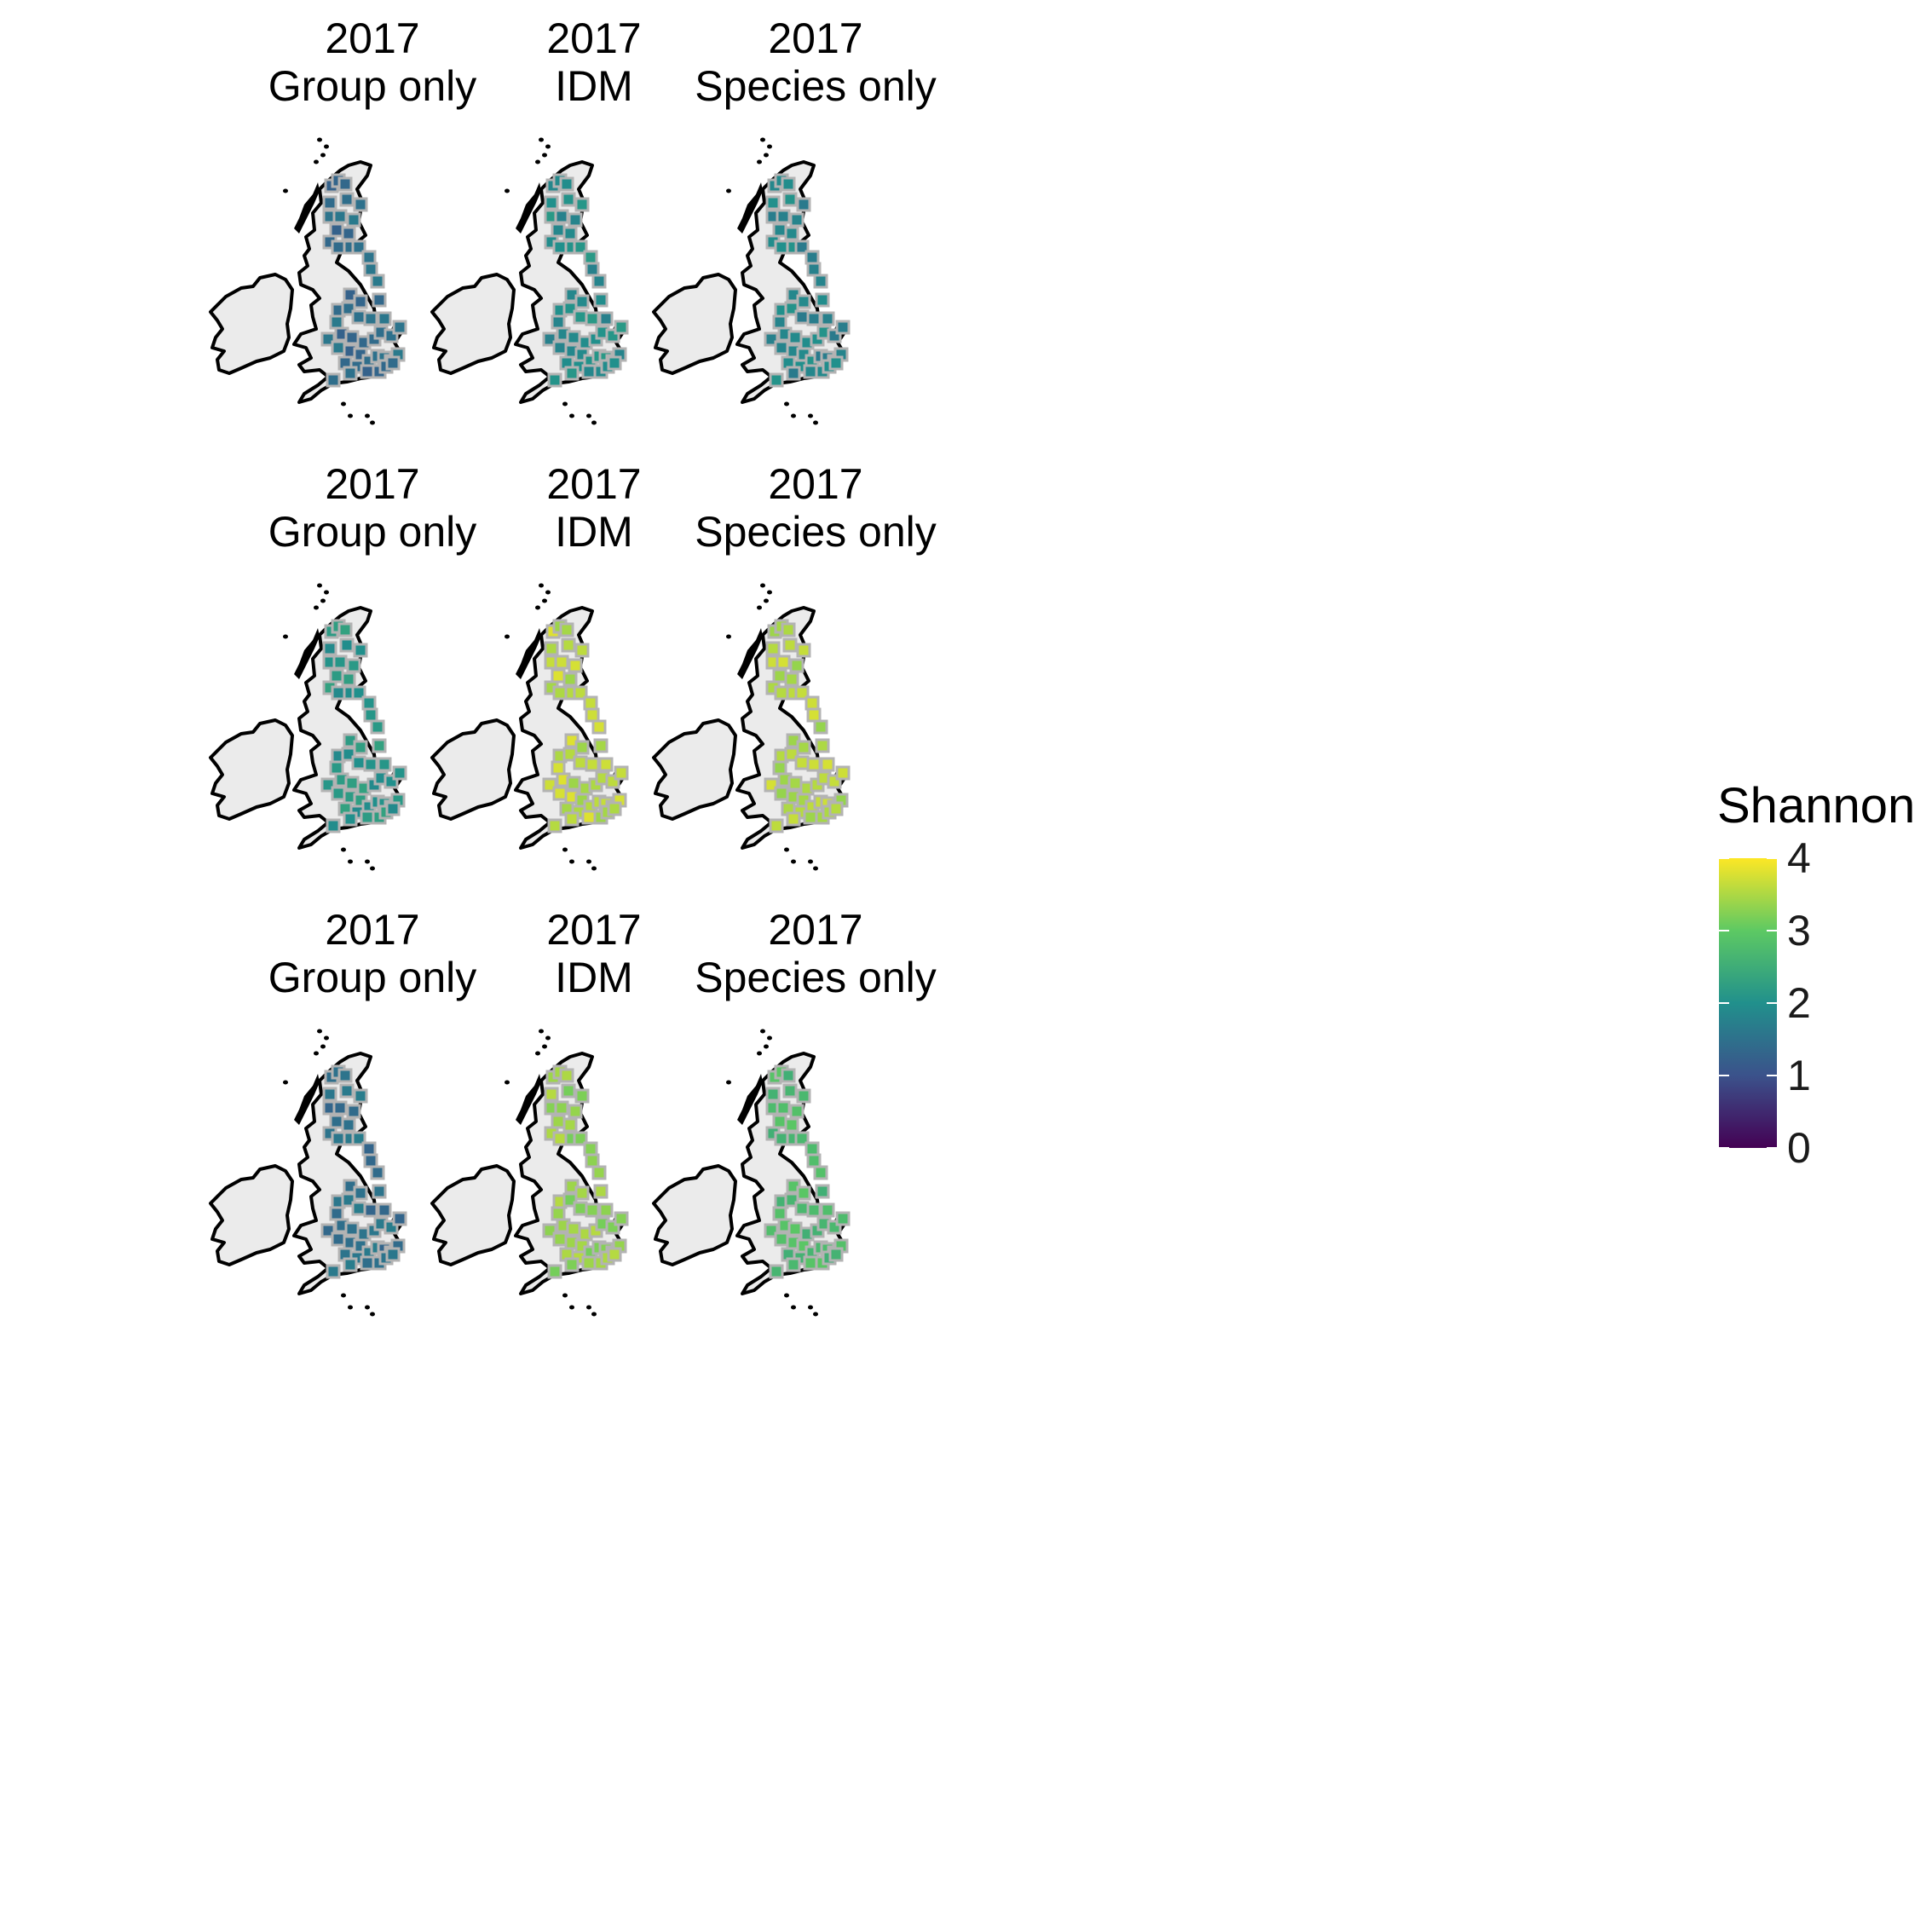 Image resolution: width=1932 pixels, height=1932 pixels. I want to click on hebrides-outline, so click(750, 653).